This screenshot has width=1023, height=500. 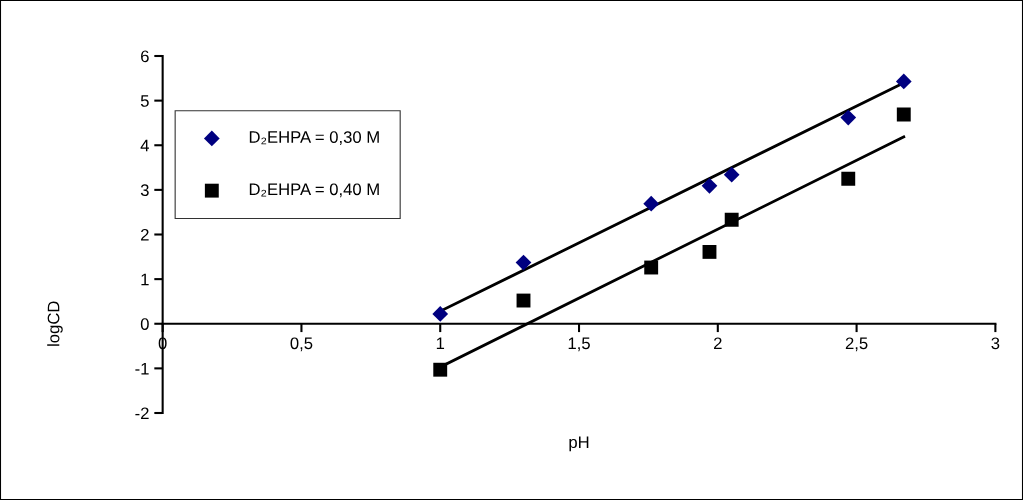 What do you see at coordinates (145, 56) in the screenshot?
I see `y-tick-label: 6` at bounding box center [145, 56].